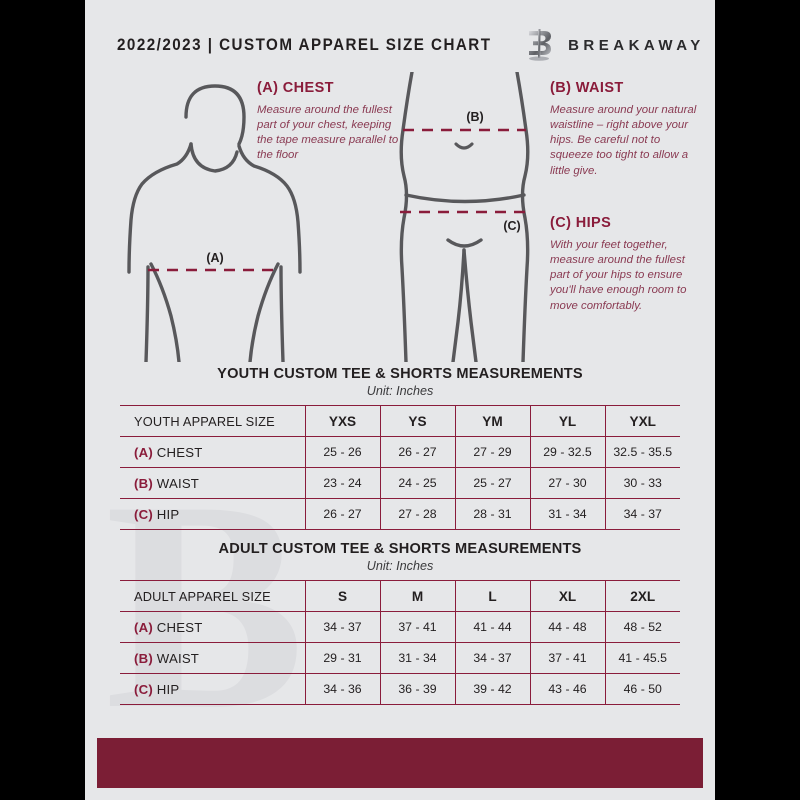  What do you see at coordinates (342, 452) in the screenshot?
I see `youth-chest-yxs: 25 - 26` at bounding box center [342, 452].